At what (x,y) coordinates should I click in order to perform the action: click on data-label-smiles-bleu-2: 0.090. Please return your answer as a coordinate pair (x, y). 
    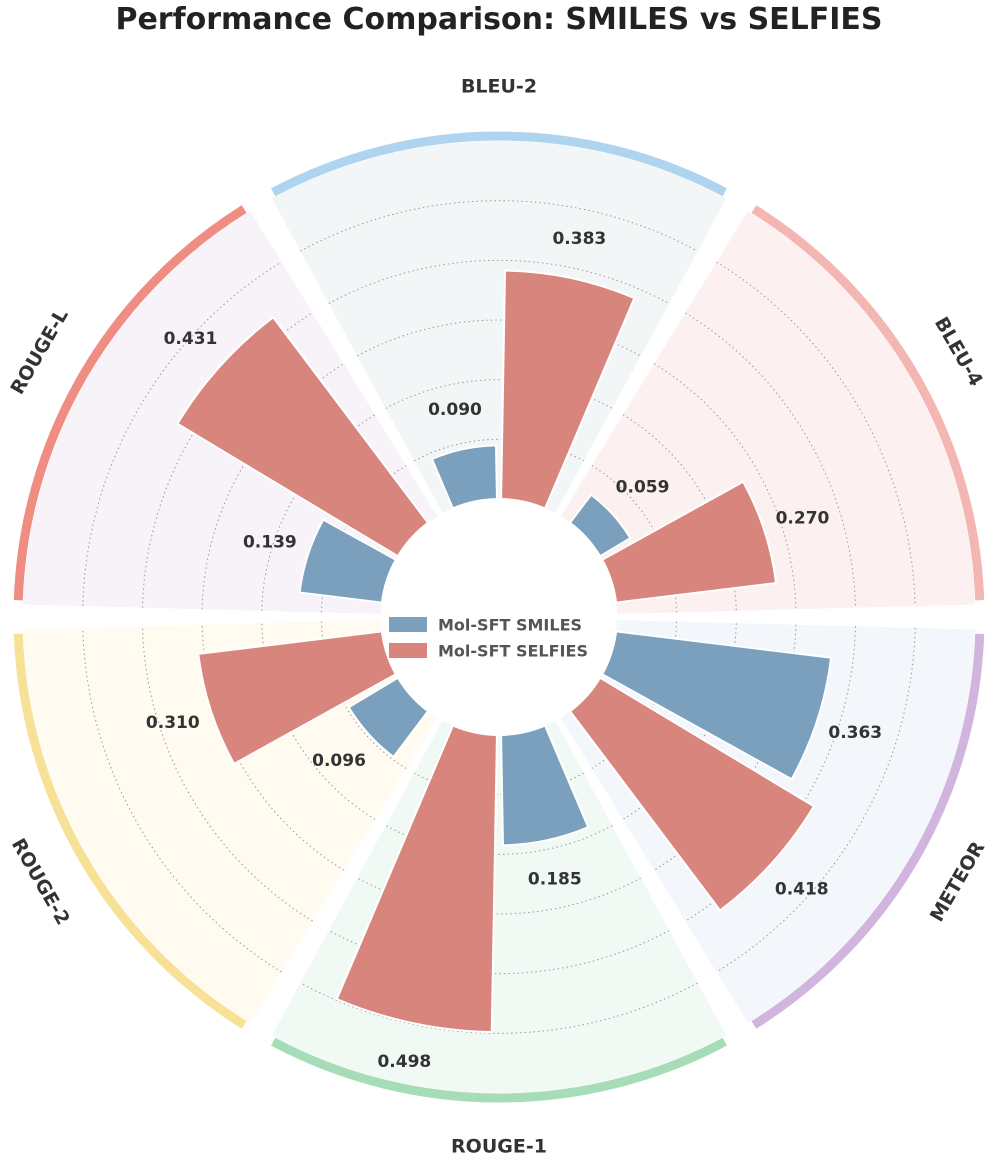
    Looking at the image, I should click on (455, 410).